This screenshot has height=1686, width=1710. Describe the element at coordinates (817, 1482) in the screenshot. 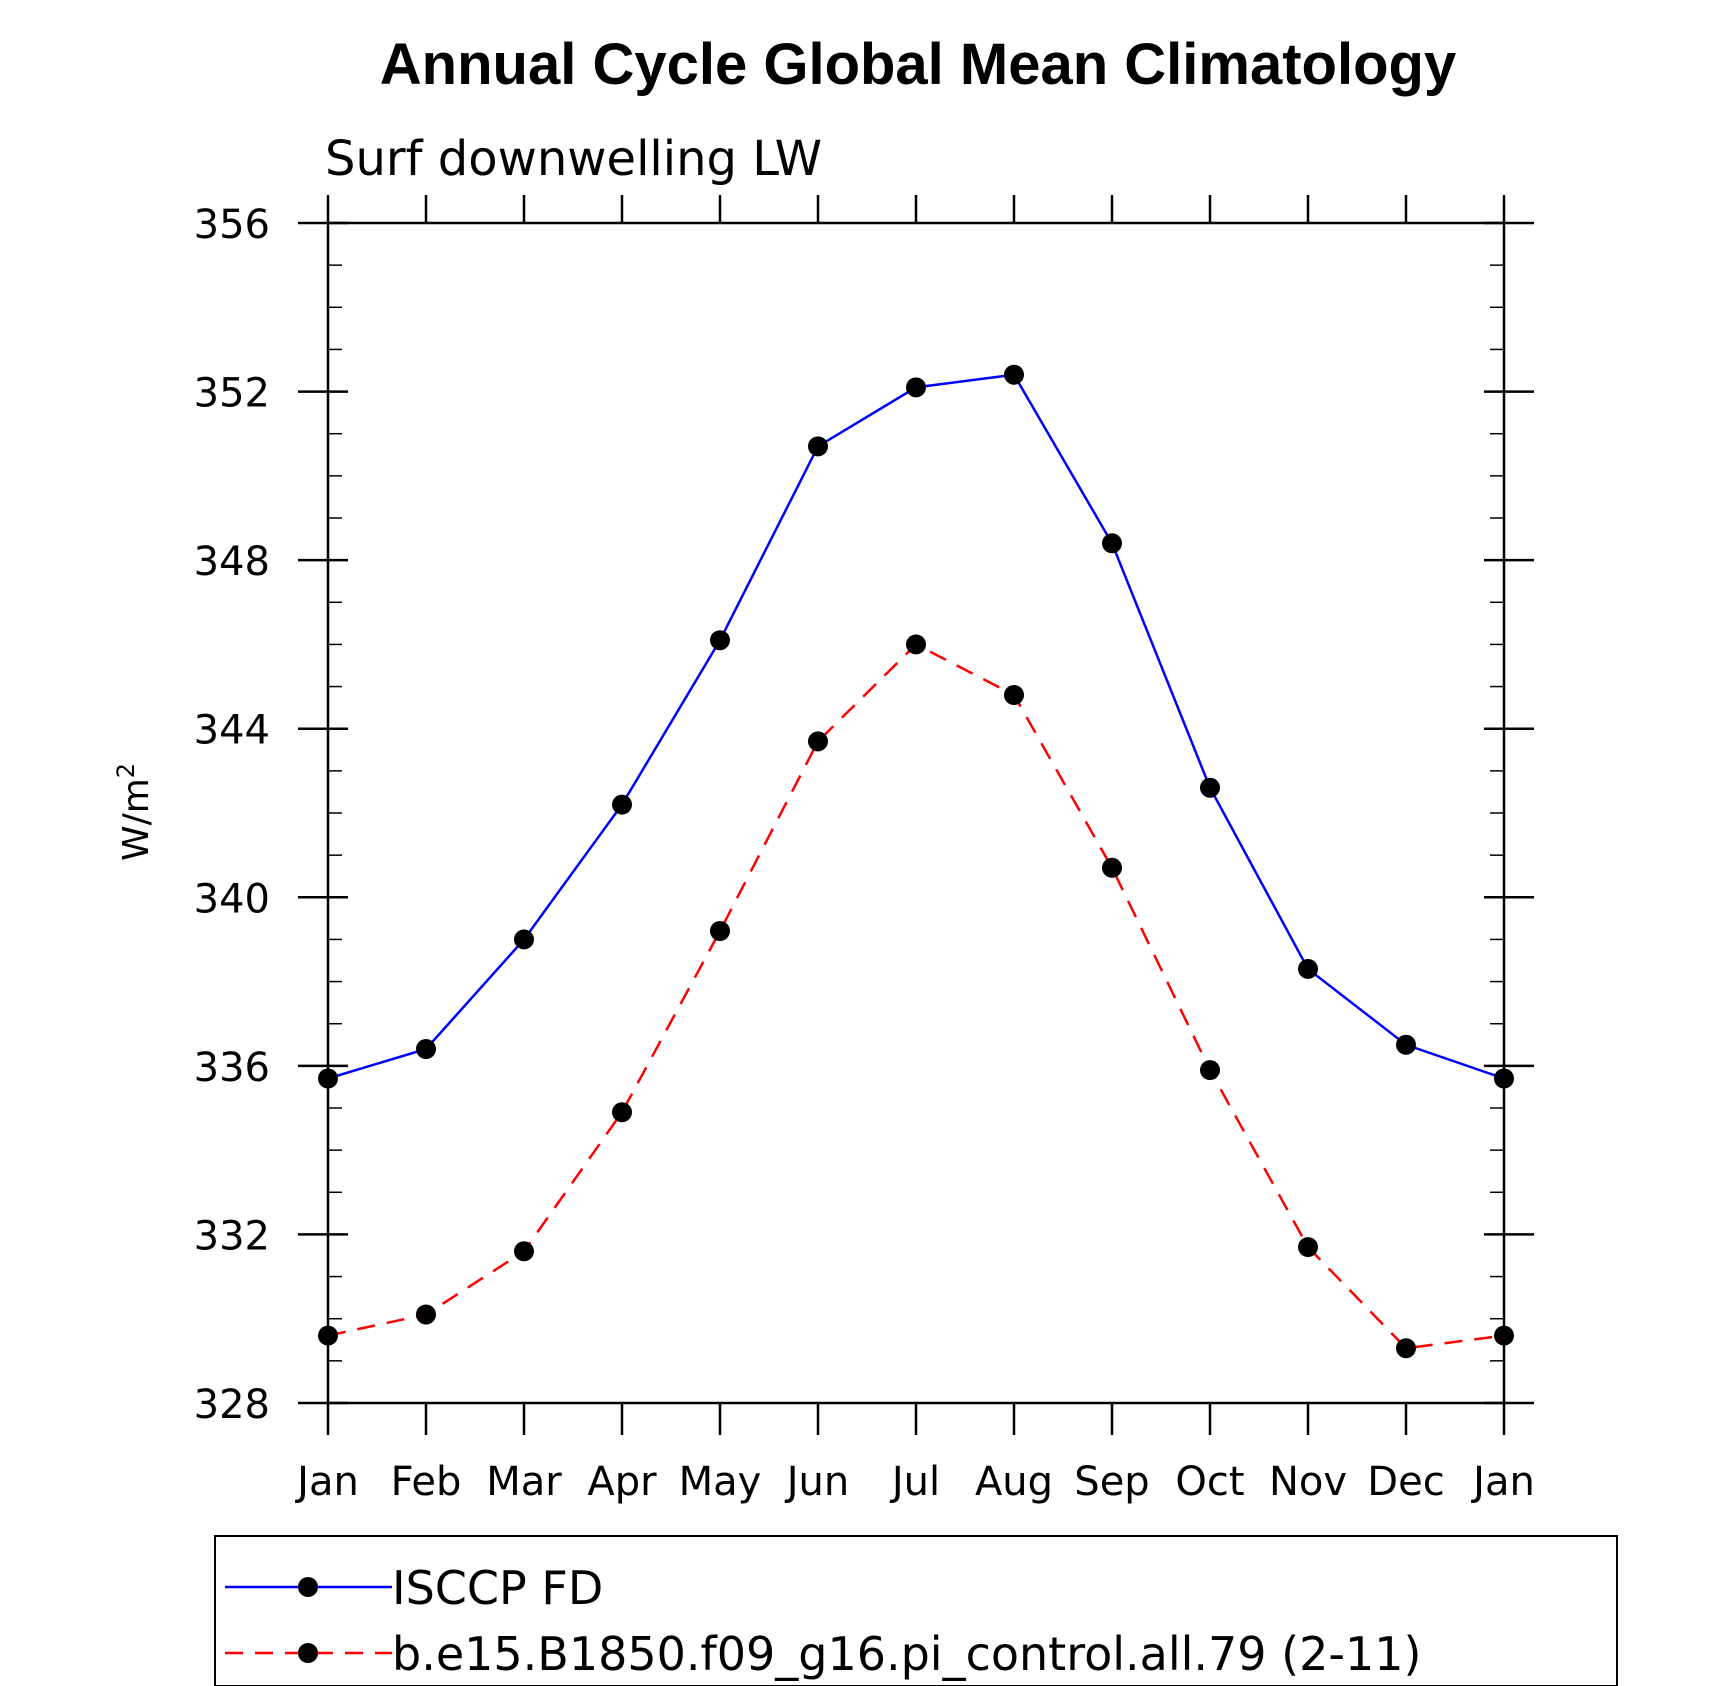

I see `x-tick-label: Jun` at that location.